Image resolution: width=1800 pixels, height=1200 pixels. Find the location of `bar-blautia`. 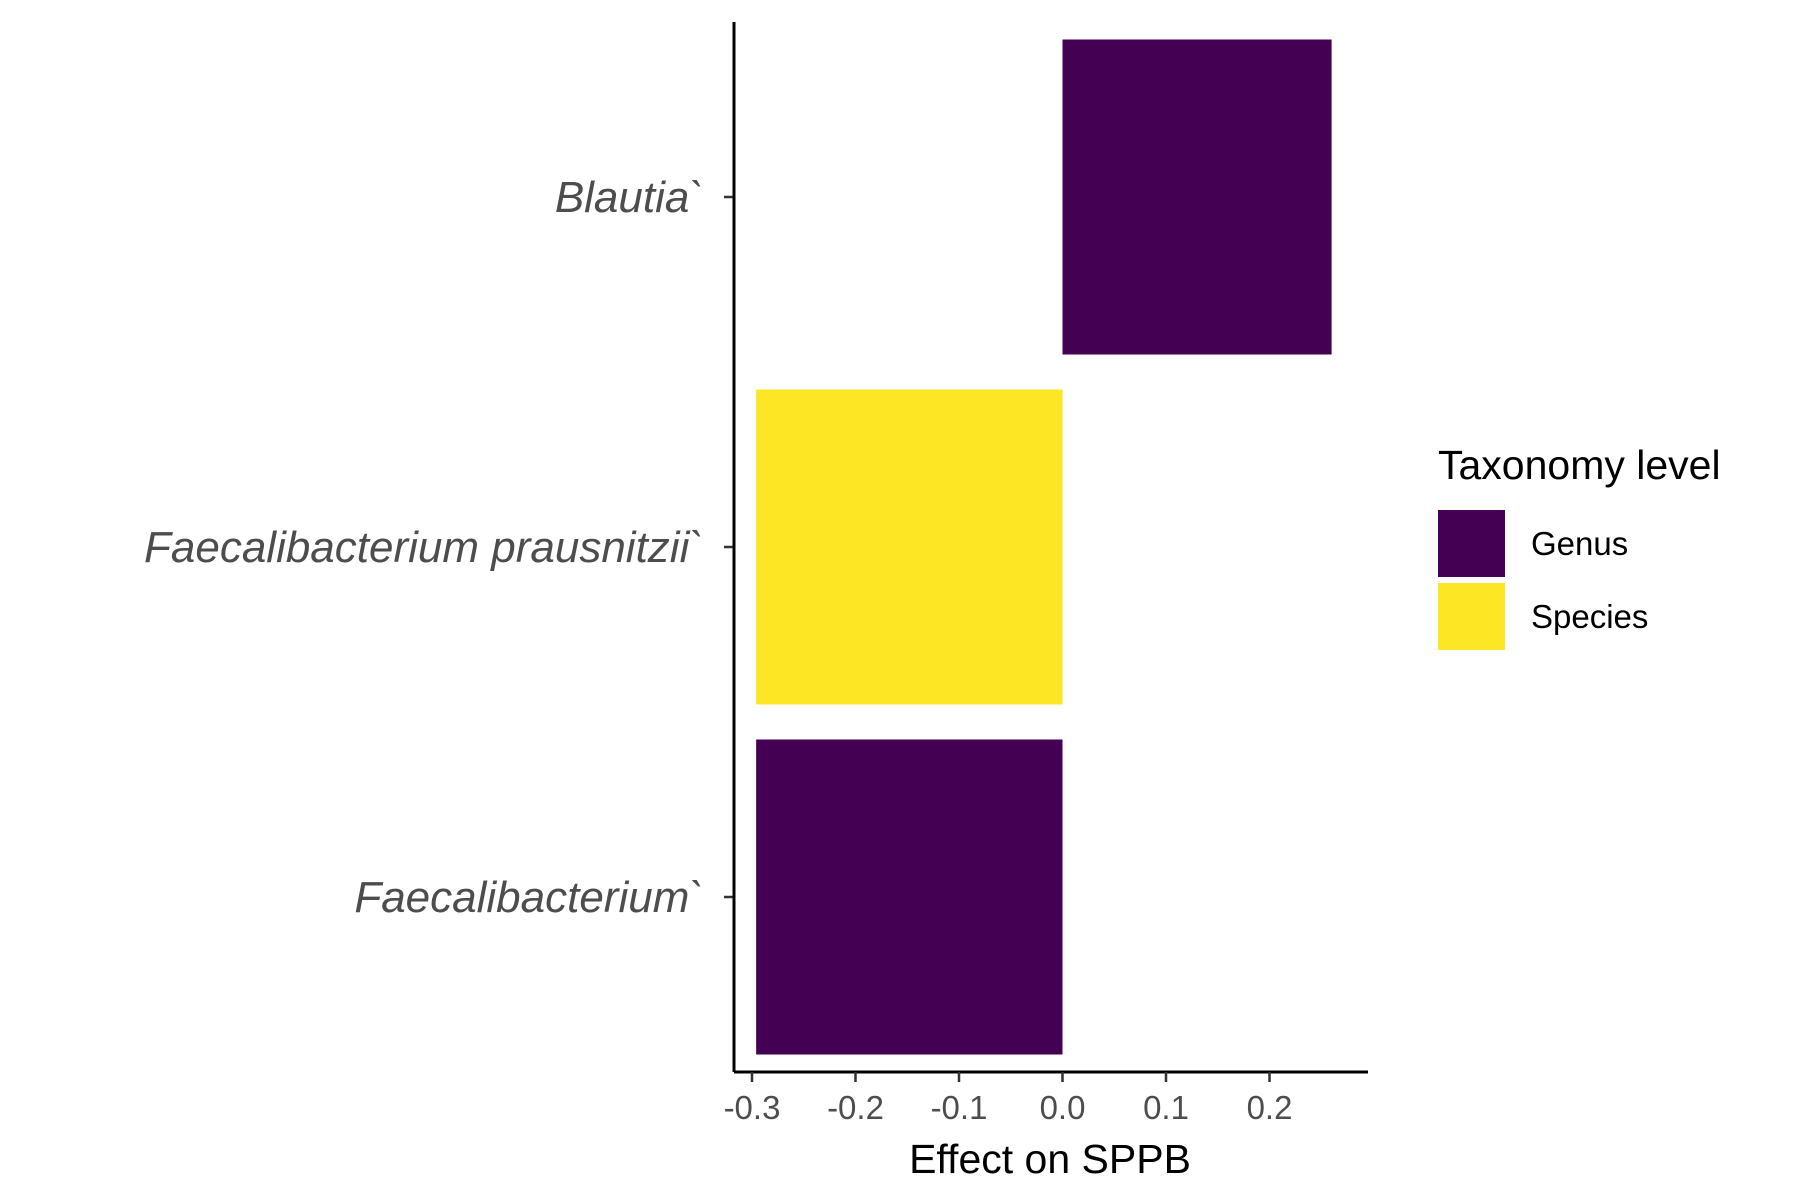

bar-blautia is located at coordinates (1197, 197).